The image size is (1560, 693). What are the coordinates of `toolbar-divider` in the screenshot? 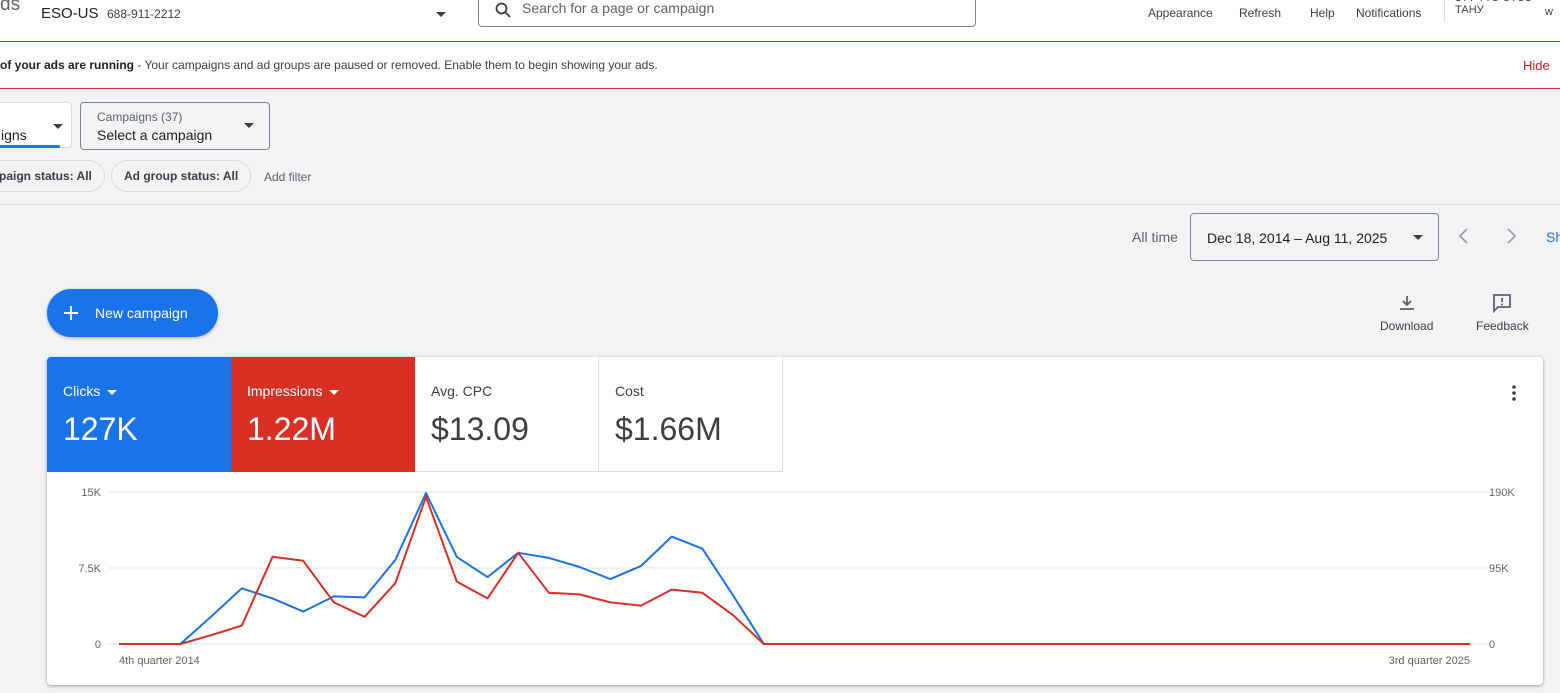 It's located at (1444, 11).